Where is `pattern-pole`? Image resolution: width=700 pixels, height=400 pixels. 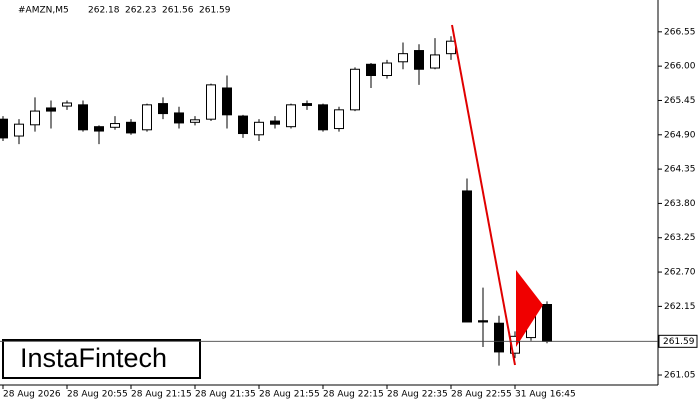 pattern-pole is located at coordinates (483, 195).